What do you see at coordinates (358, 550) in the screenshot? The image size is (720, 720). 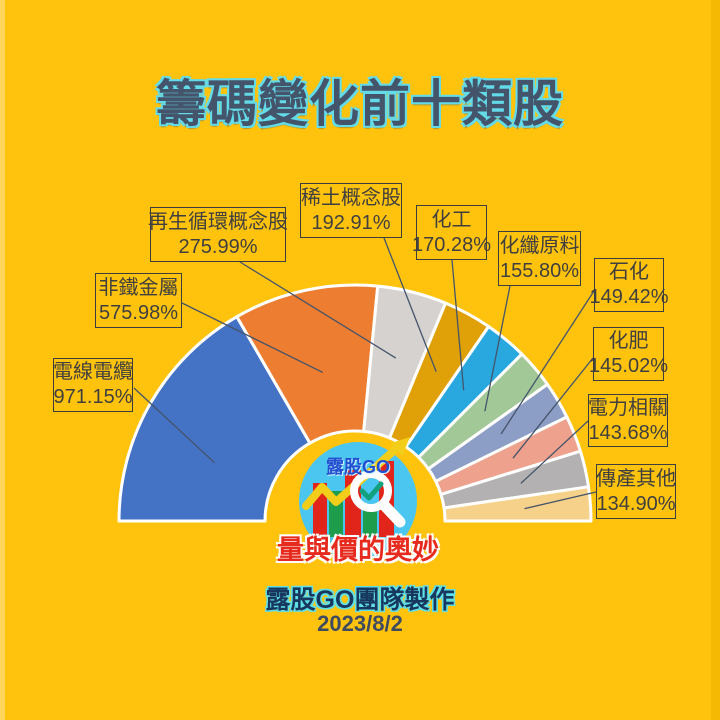 I see `logo-slogan-text: 量與價的奧妙` at bounding box center [358, 550].